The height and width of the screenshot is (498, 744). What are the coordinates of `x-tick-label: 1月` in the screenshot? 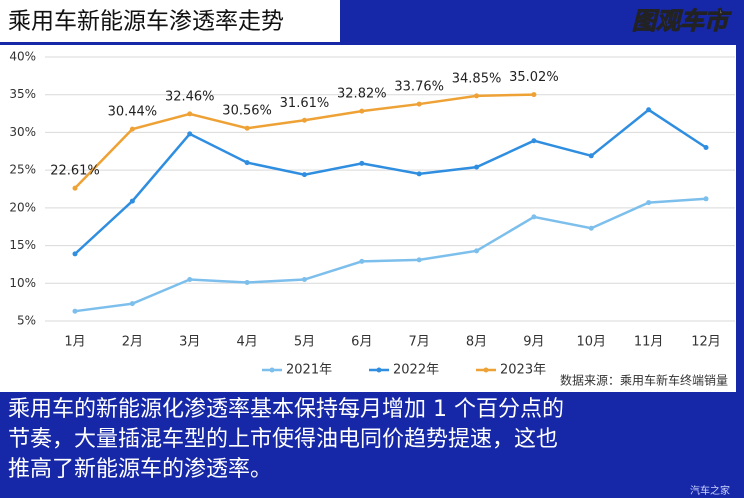 It's located at (74, 342).